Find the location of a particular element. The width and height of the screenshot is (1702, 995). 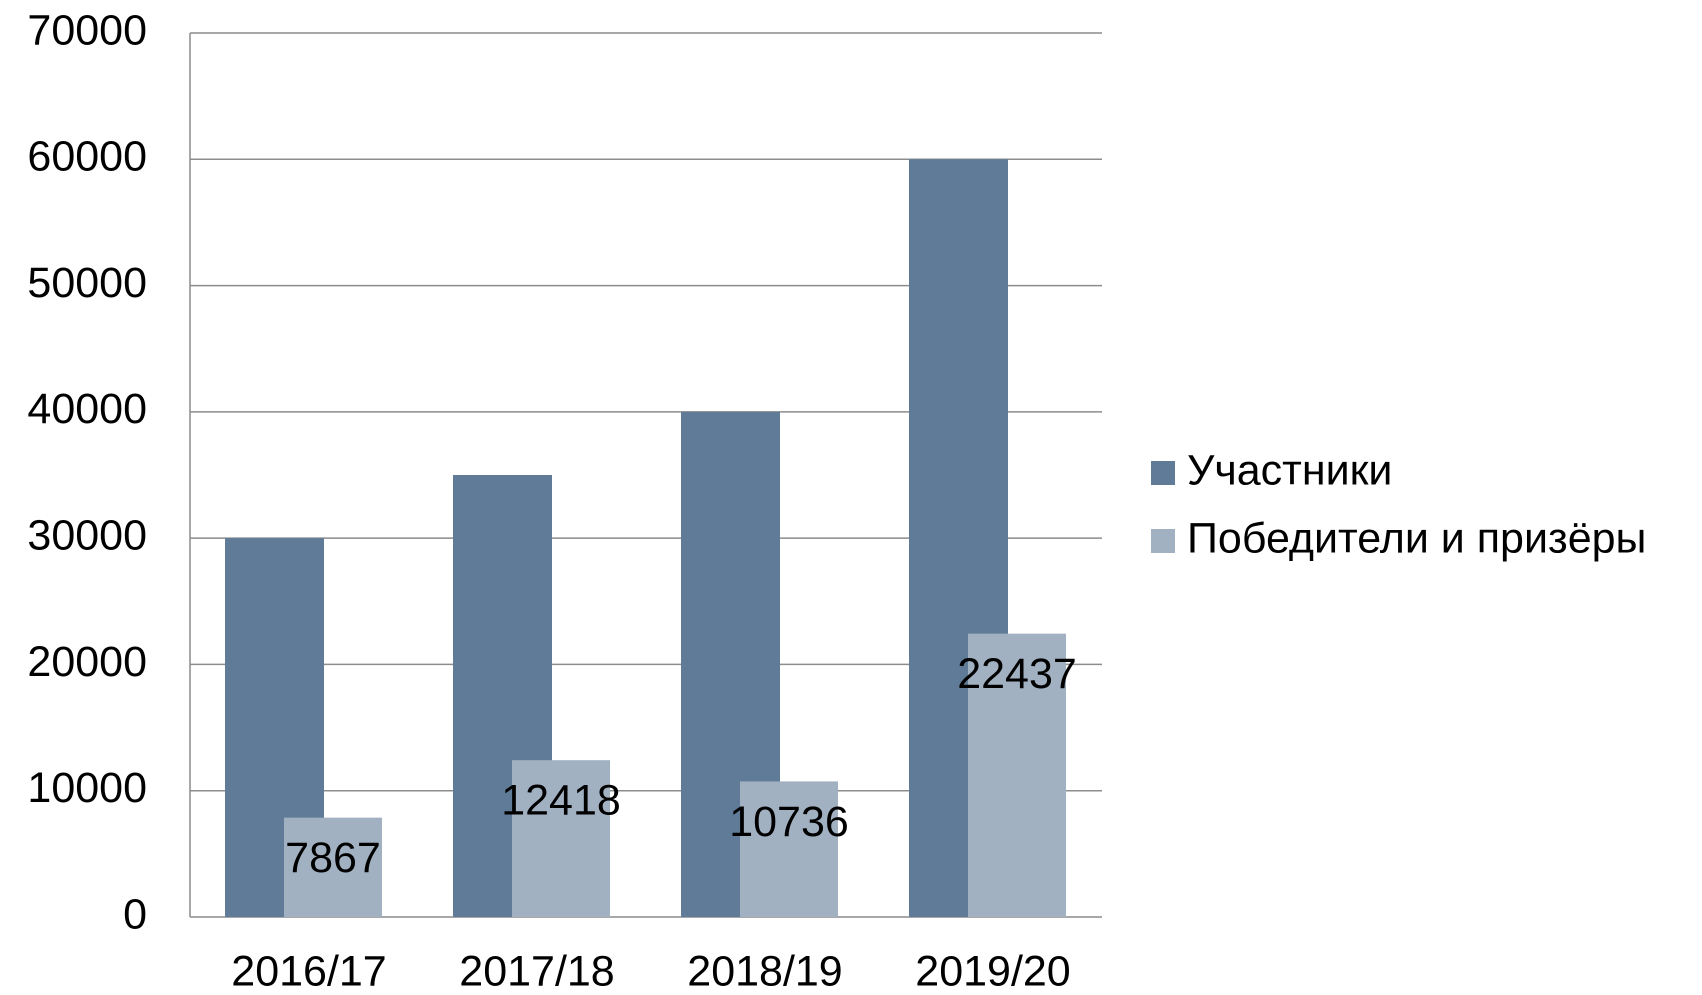

x-tick-label: 2017/18 is located at coordinates (536, 971).